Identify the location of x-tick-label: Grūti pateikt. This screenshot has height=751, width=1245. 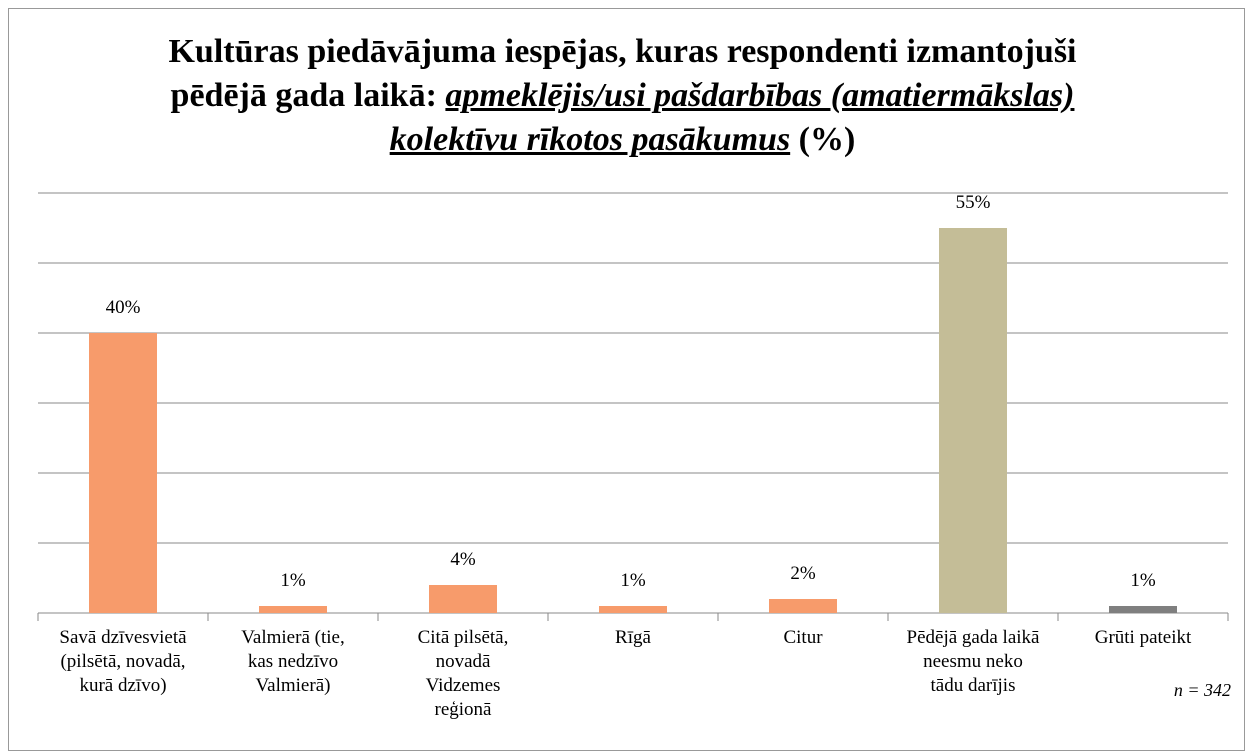
(1143, 637).